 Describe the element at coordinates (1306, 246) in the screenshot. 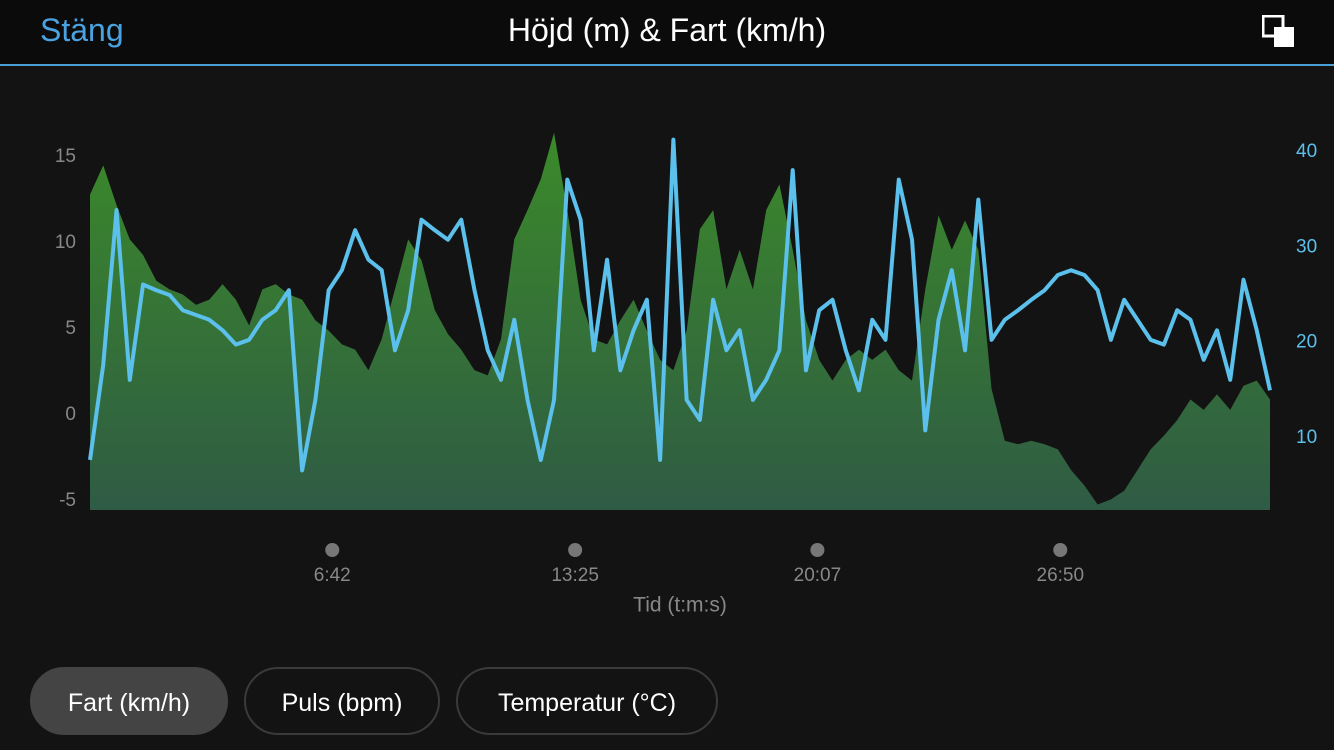

I see `y2-tick-label: 30` at that location.